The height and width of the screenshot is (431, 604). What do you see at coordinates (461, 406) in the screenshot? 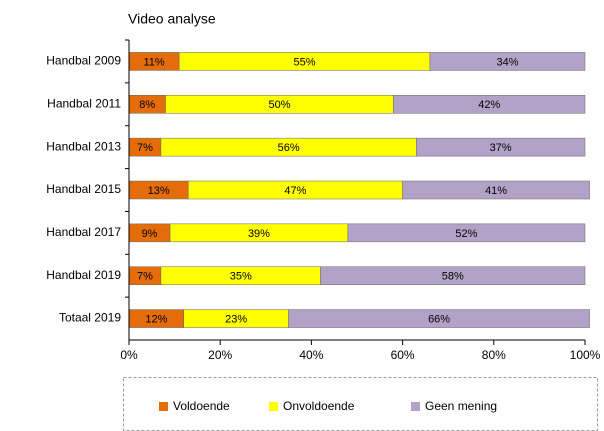
I see `legend-label: Geen mening` at bounding box center [461, 406].